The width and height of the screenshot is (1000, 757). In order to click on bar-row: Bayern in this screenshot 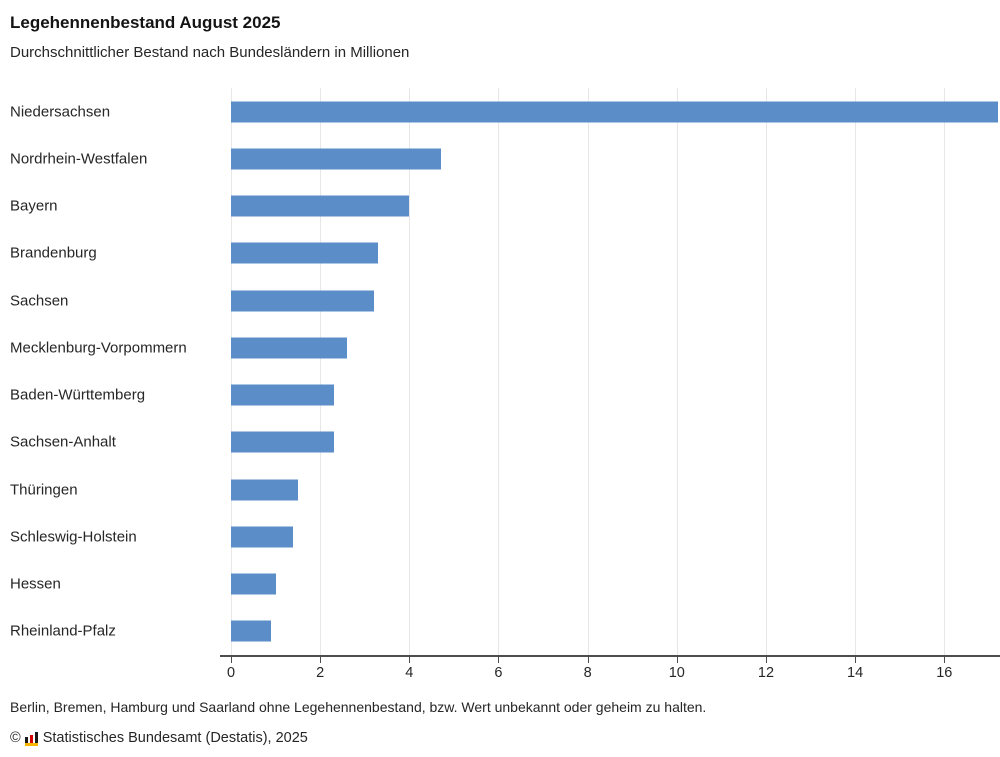, I will do `click(500, 206)`.